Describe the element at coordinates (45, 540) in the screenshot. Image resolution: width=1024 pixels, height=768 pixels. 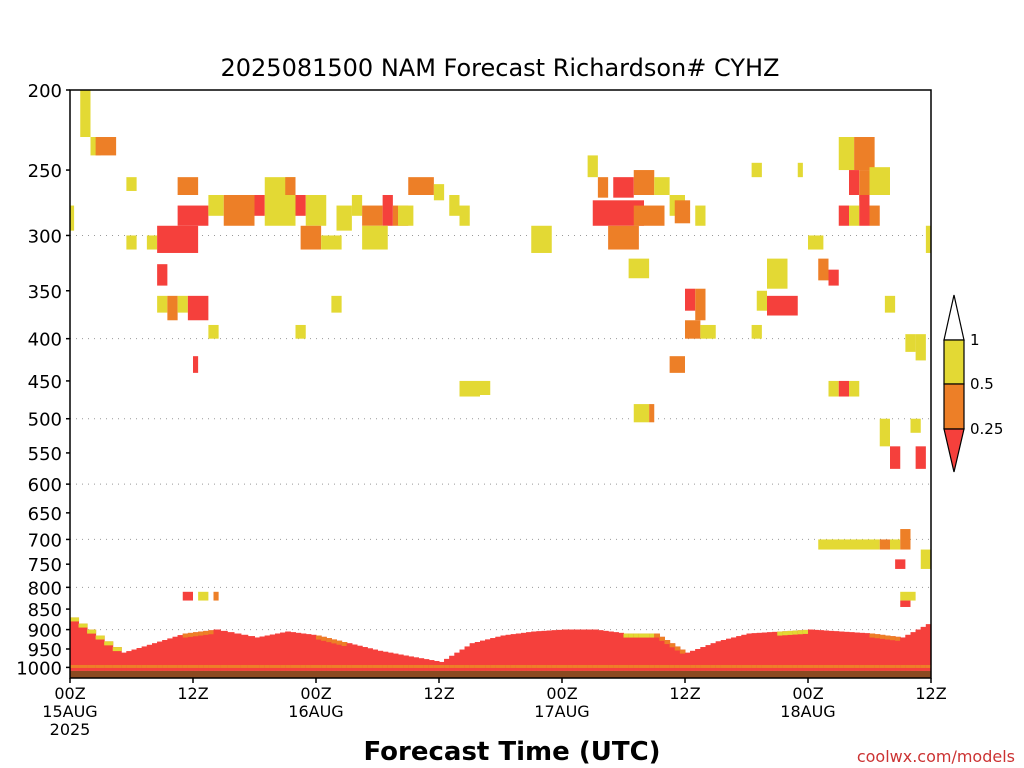
I see `y-tick-label: 700` at that location.